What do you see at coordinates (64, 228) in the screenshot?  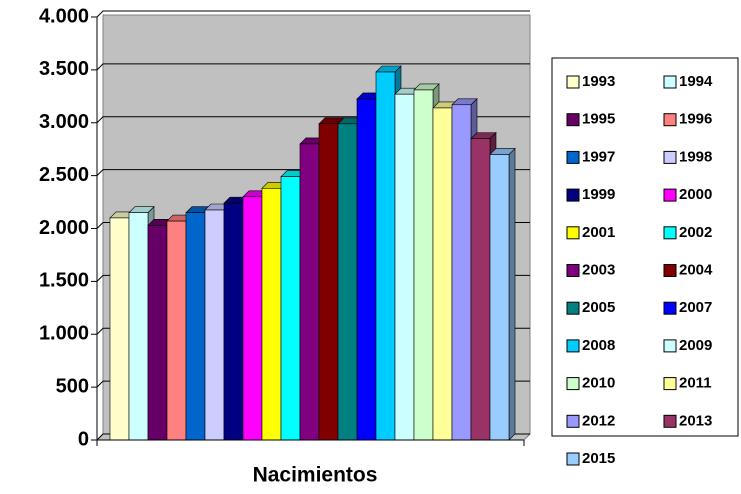 I see `y-tick-label: 2.000` at bounding box center [64, 228].